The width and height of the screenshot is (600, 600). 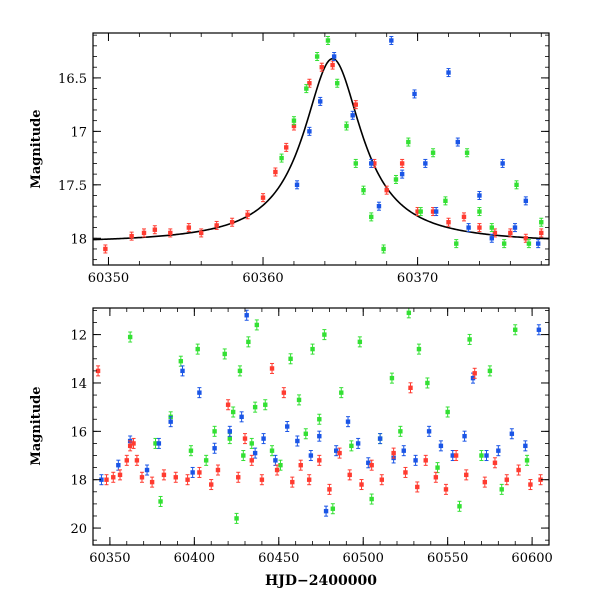 What do you see at coordinates (72, 79) in the screenshot?
I see `top-y-tick-label: 16.5` at bounding box center [72, 79].